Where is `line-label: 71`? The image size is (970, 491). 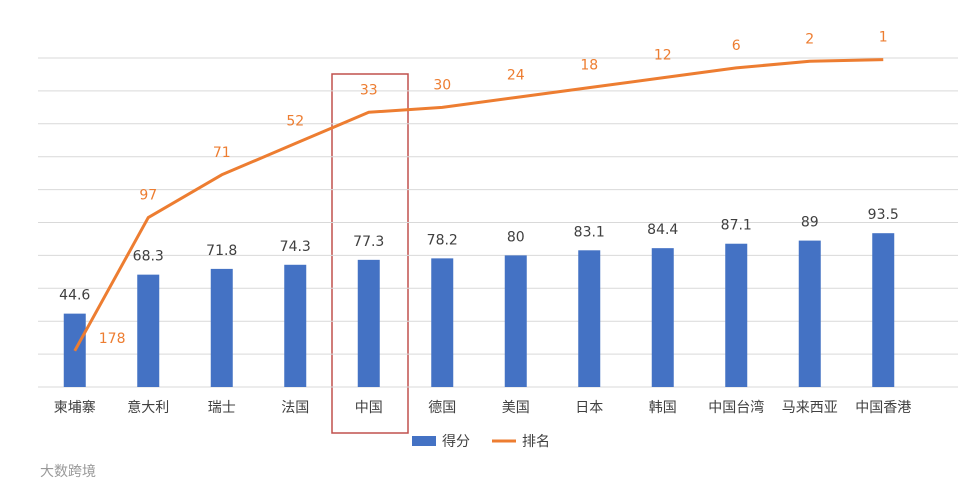 line-label: 71 is located at coordinates (222, 153).